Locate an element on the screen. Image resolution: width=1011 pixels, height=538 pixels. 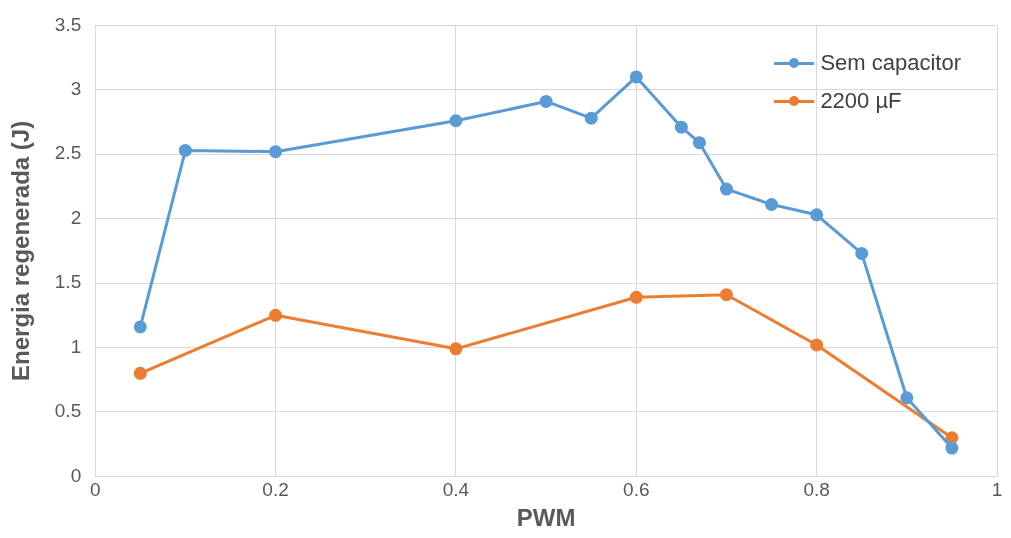
x-tick-label: 0.2 is located at coordinates (275, 490).